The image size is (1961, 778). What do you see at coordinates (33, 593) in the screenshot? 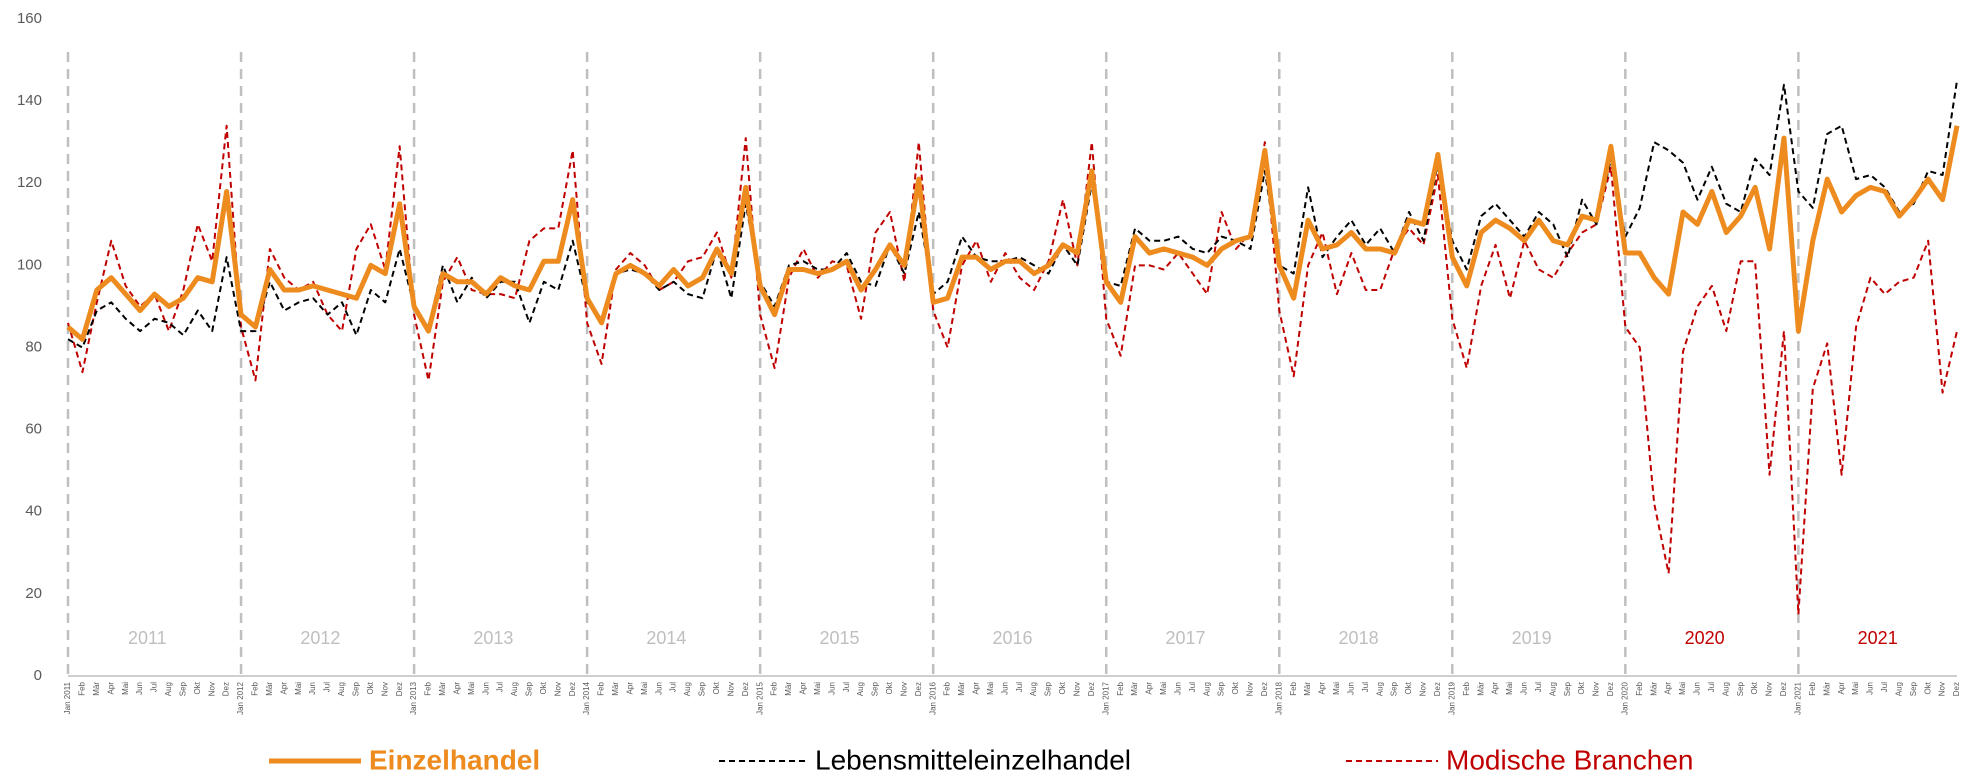
I see `y-tick-label: 20` at bounding box center [33, 593].